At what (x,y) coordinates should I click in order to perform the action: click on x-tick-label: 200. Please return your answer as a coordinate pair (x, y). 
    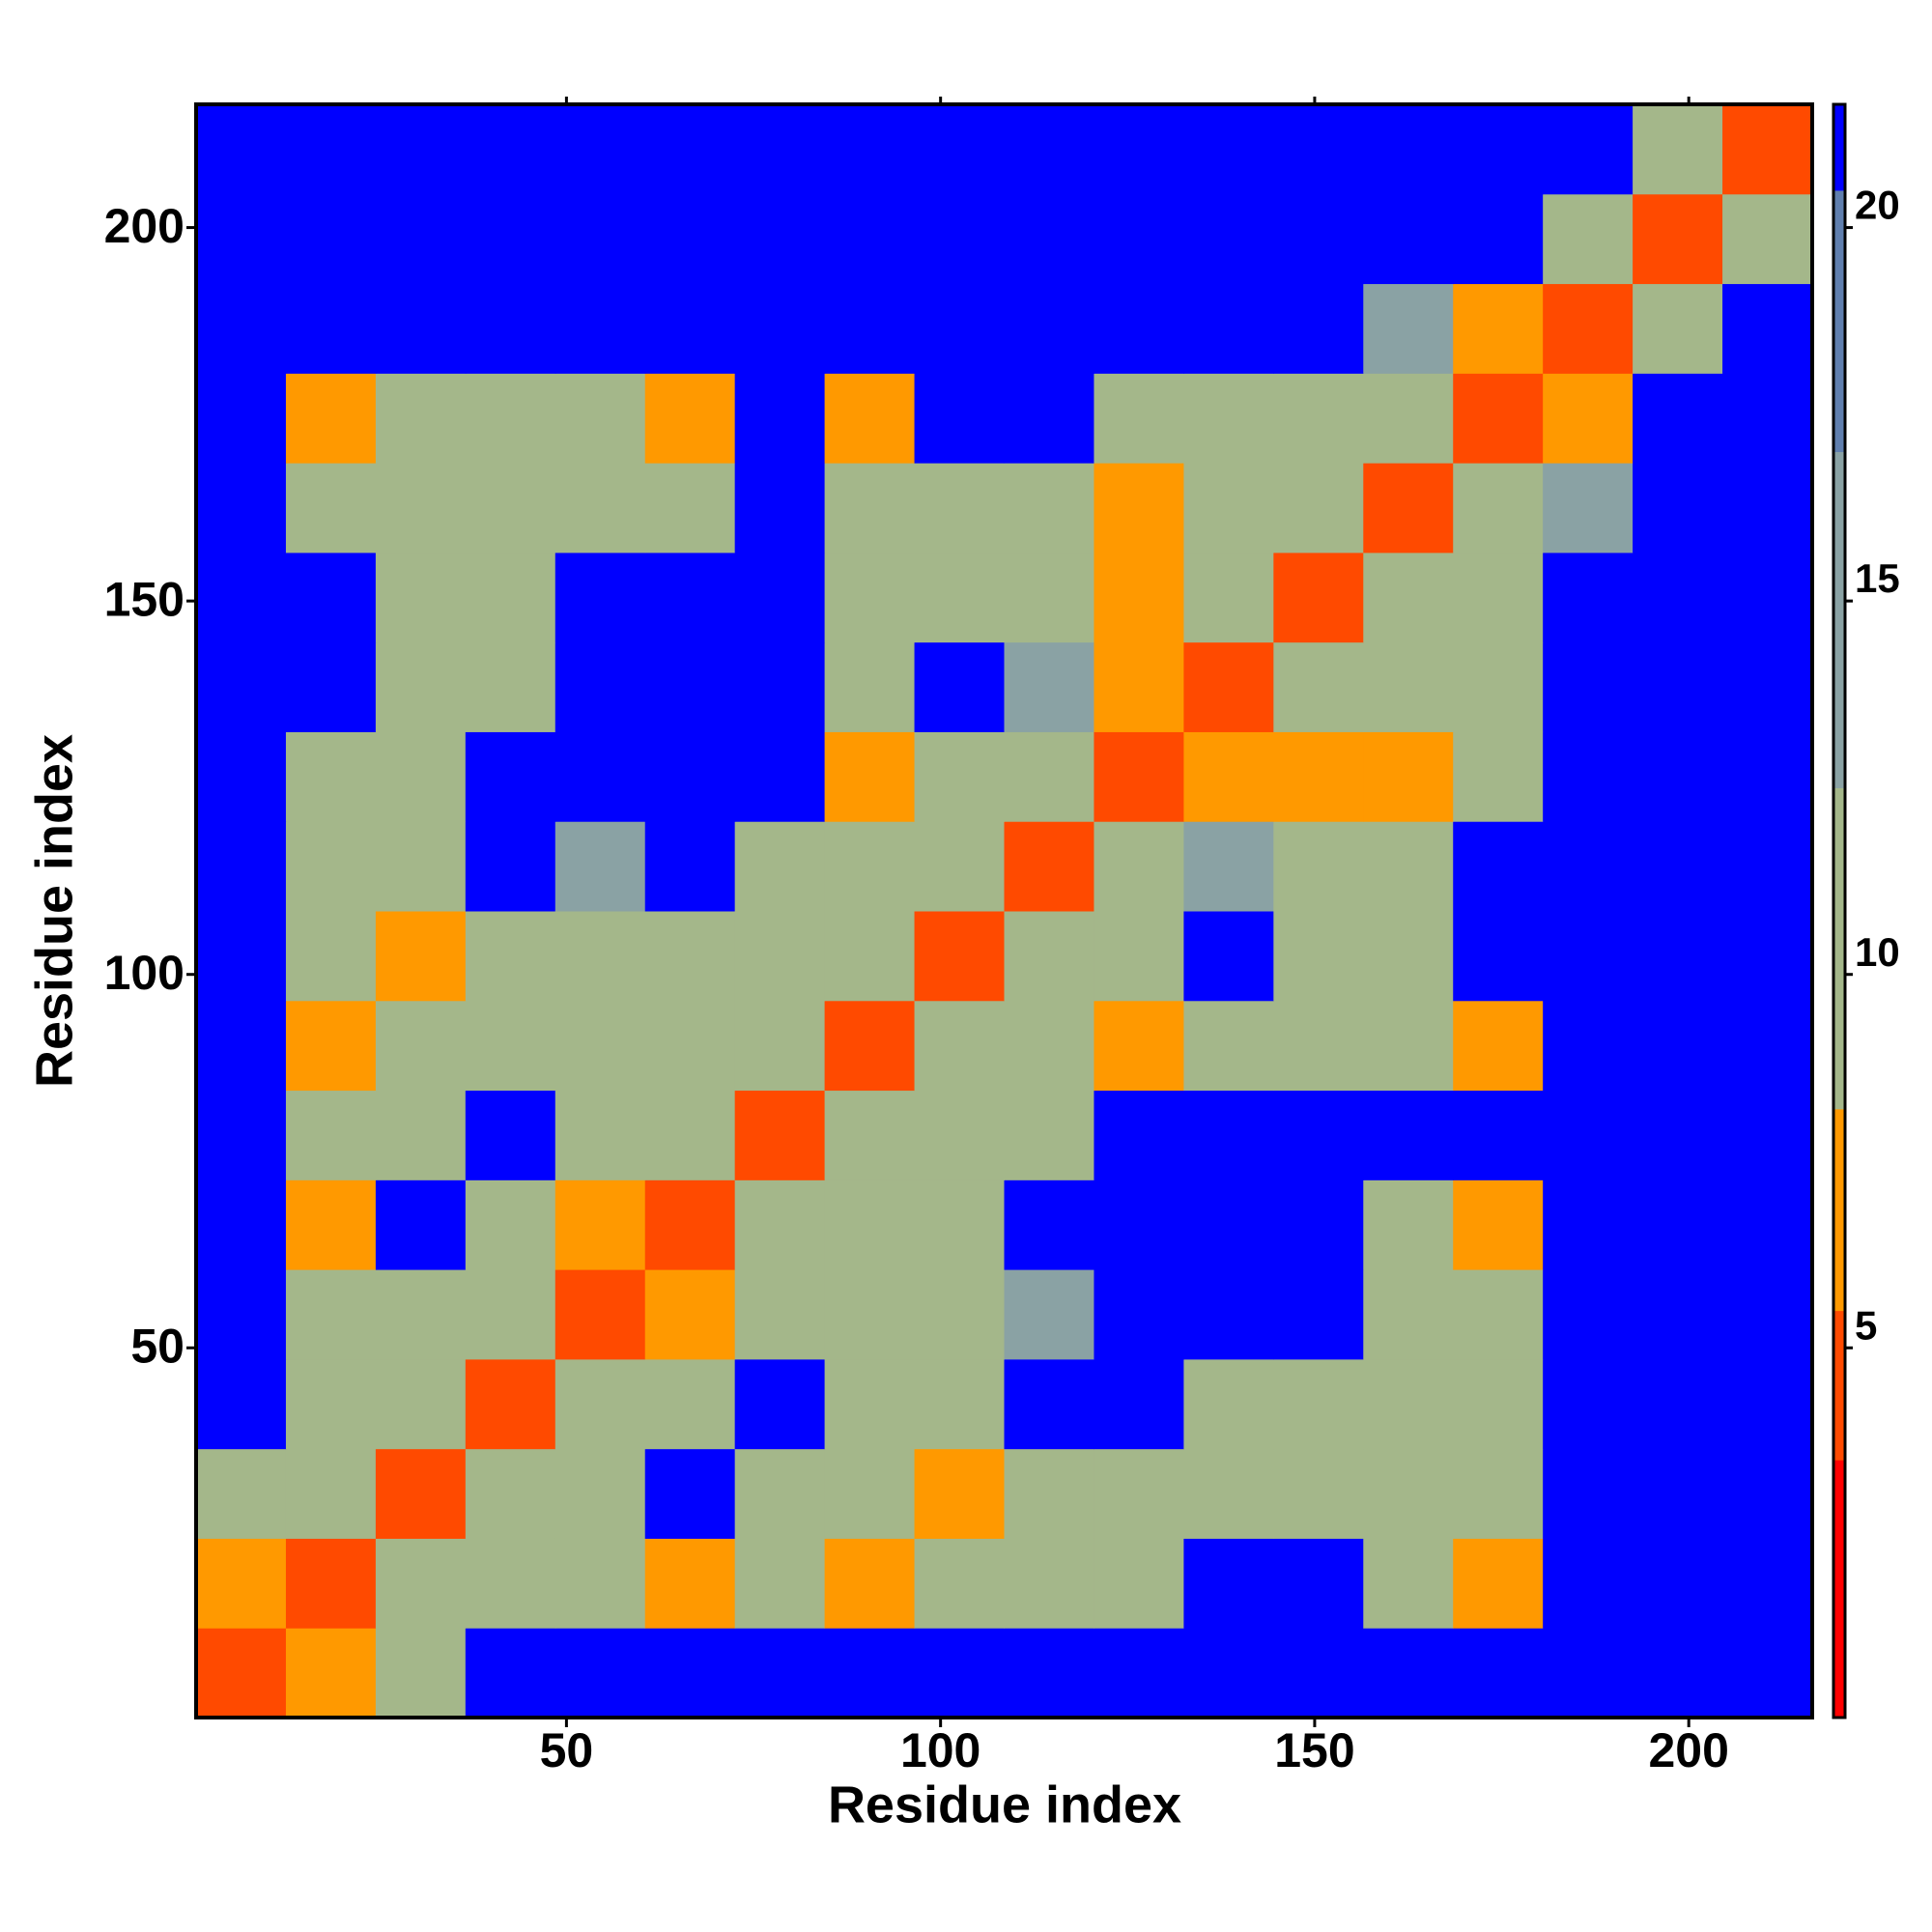
    Looking at the image, I should click on (1688, 1750).